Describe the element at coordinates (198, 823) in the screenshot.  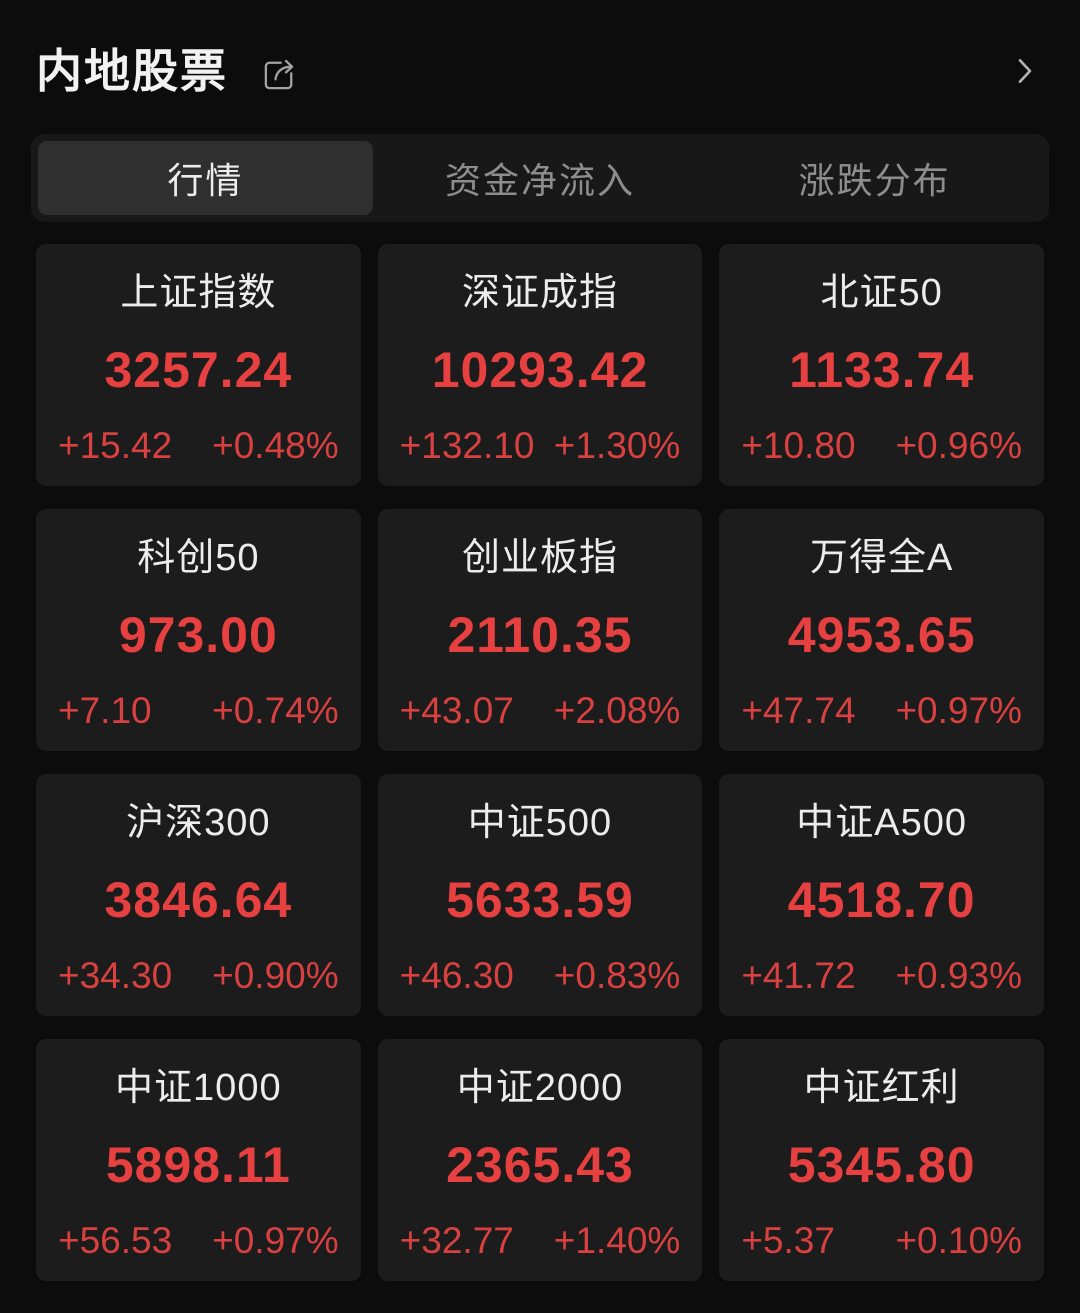
I see `index-name: 沪深300` at that location.